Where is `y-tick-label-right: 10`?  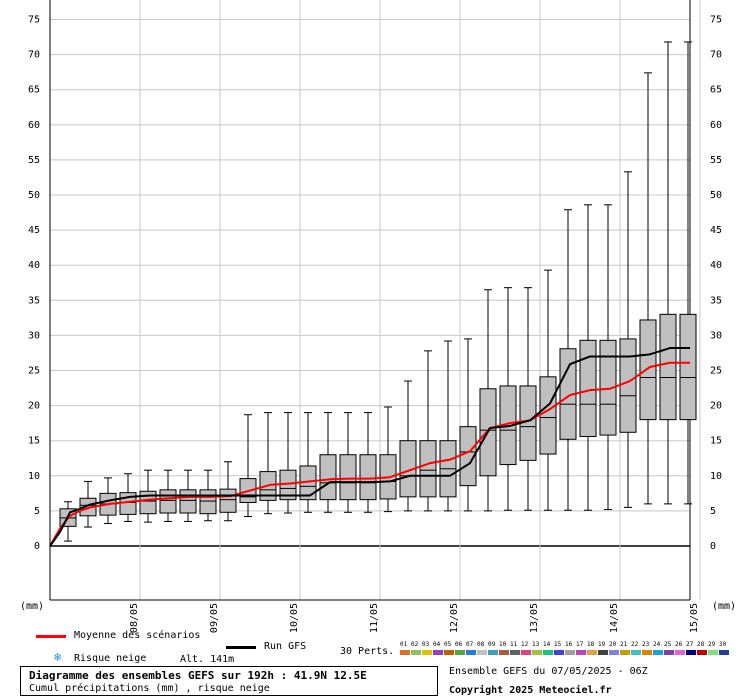 y-tick-label-right: 10 is located at coordinates (716, 476).